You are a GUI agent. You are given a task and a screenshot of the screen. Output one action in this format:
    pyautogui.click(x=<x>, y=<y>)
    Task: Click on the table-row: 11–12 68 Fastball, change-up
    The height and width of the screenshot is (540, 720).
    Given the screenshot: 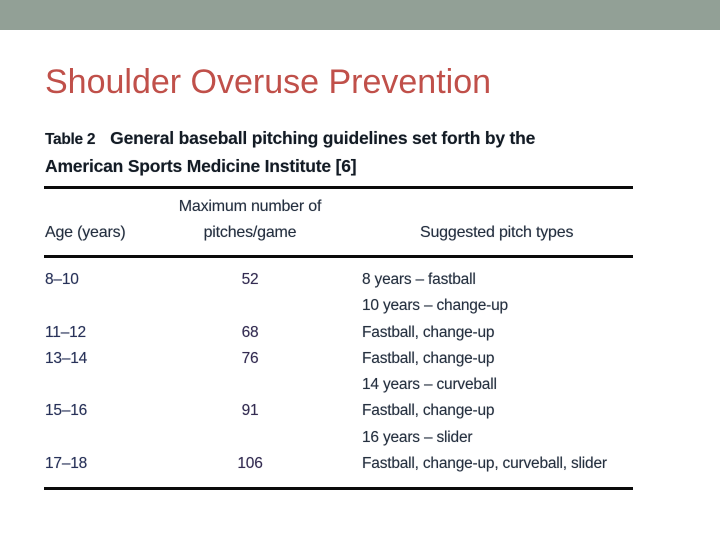 What is the action you would take?
    pyautogui.click(x=343, y=334)
    